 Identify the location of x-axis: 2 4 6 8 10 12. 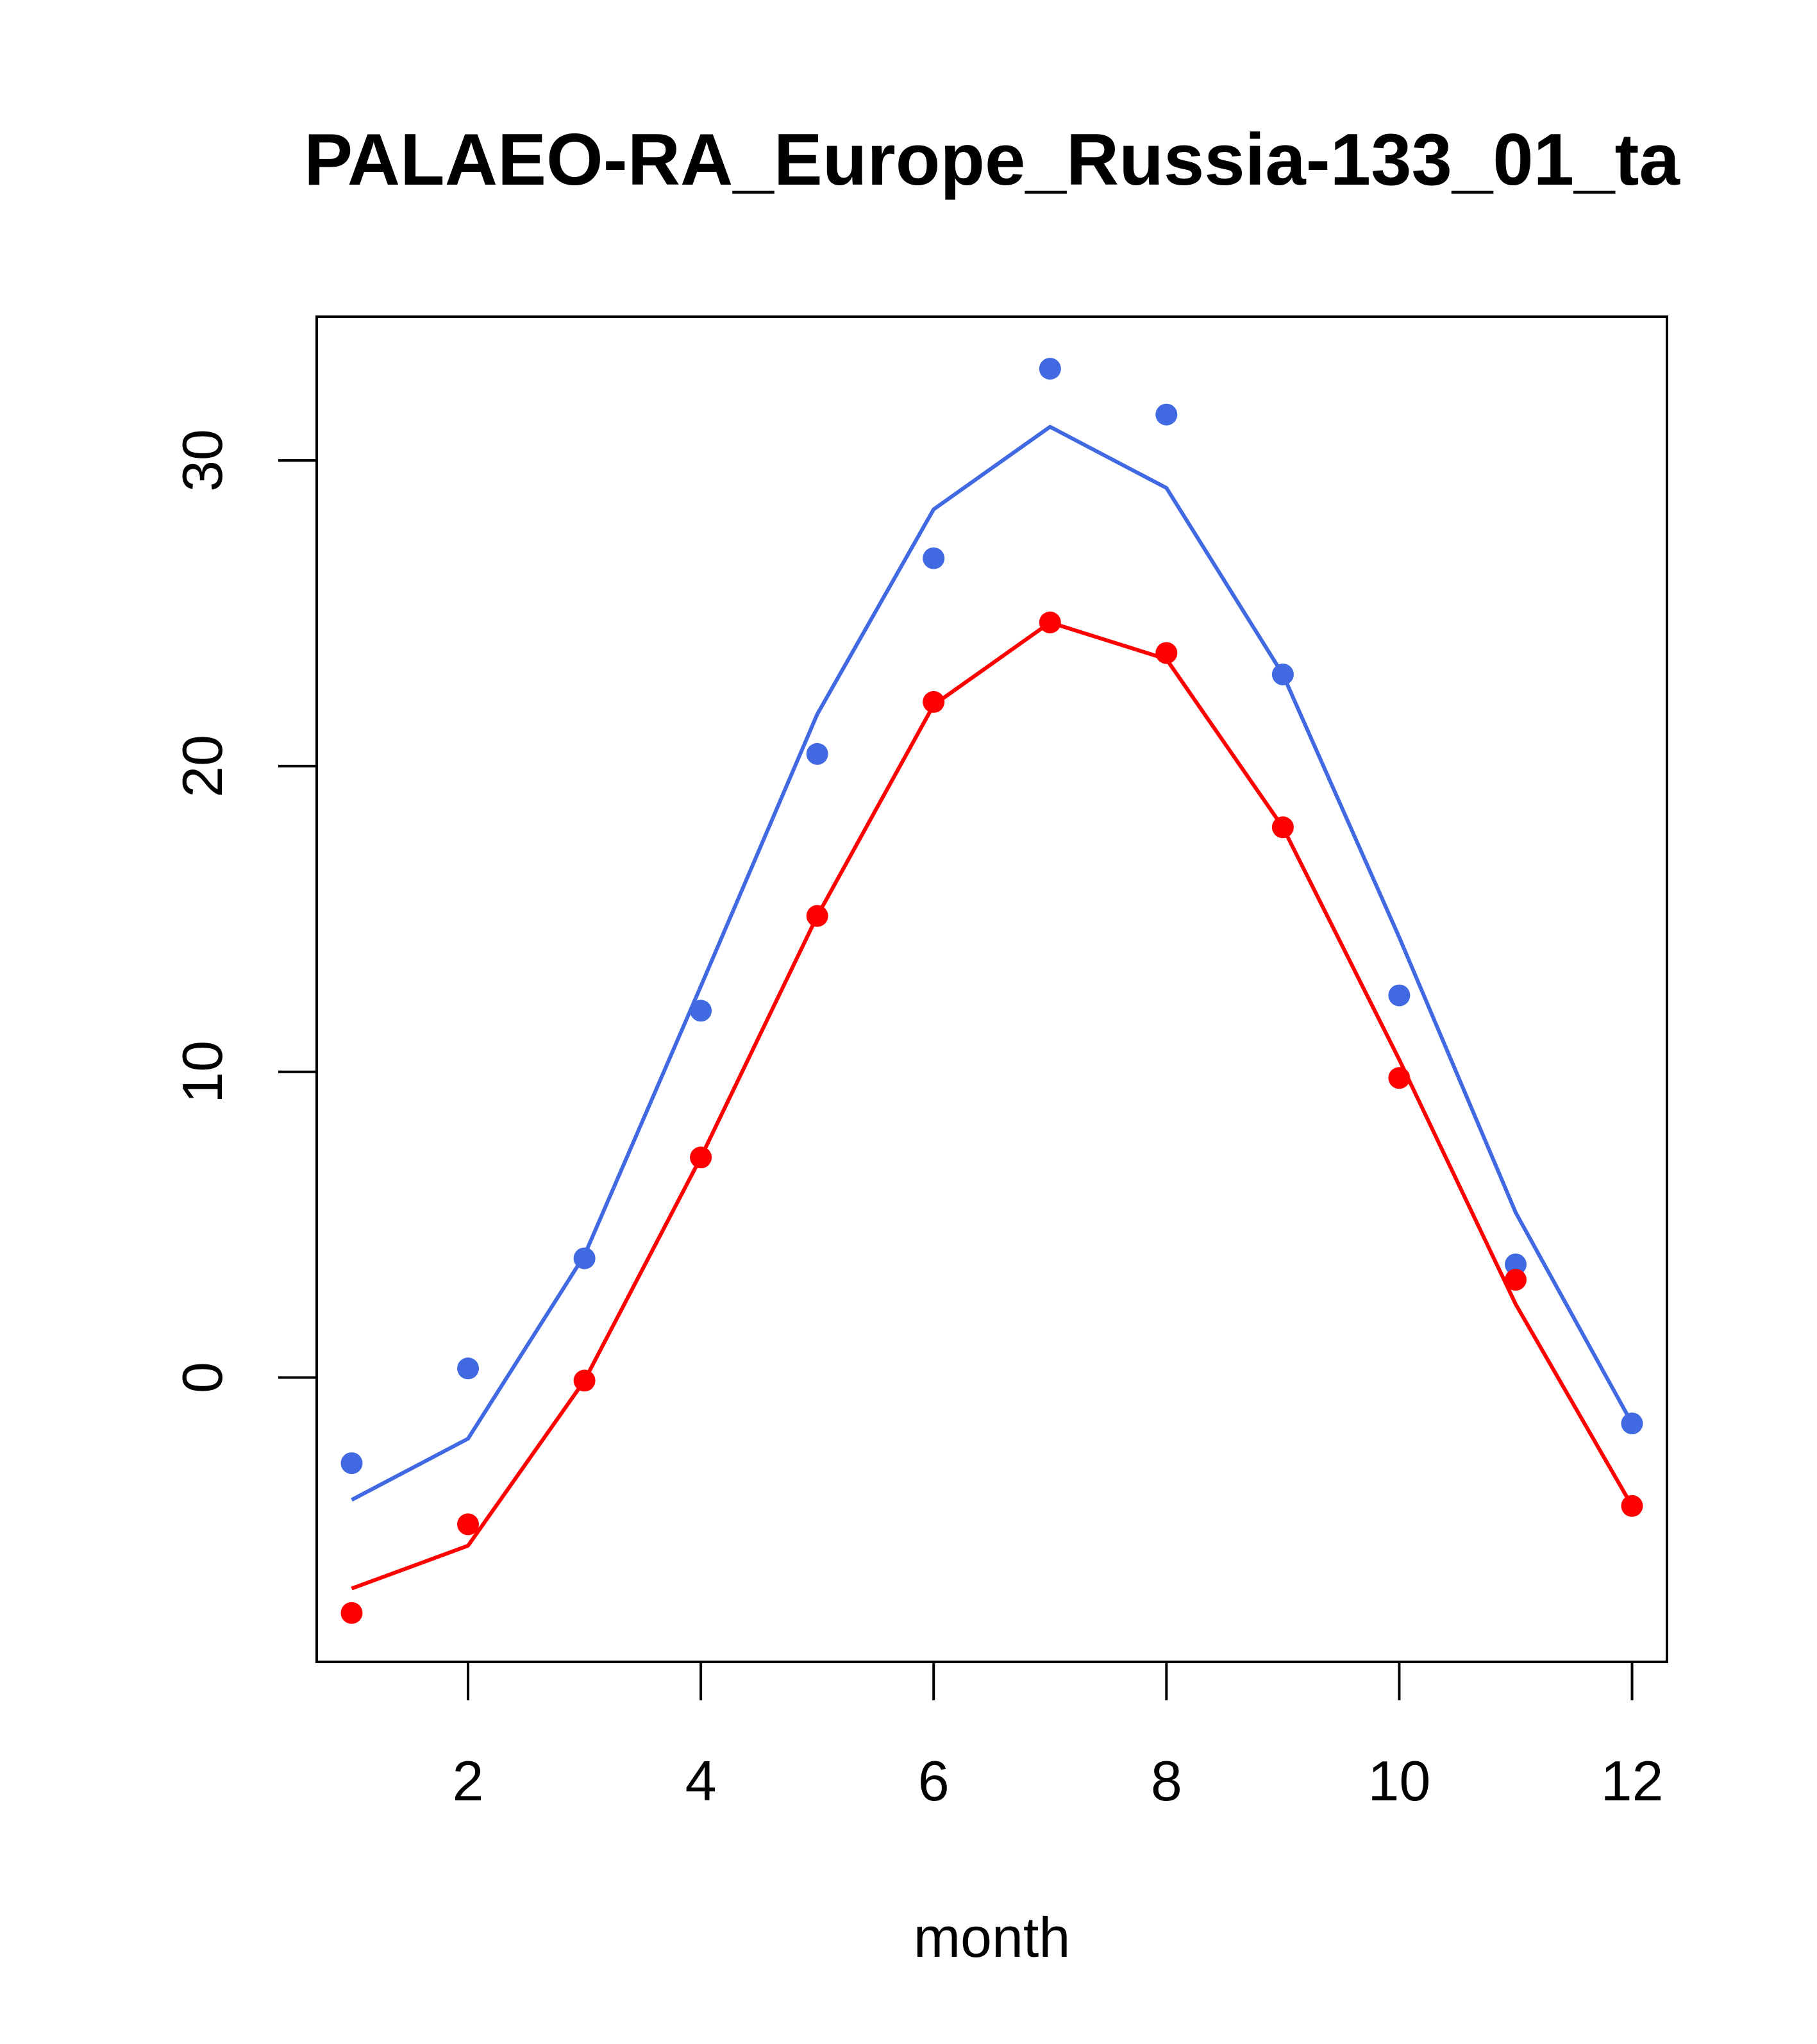
(1058, 1737).